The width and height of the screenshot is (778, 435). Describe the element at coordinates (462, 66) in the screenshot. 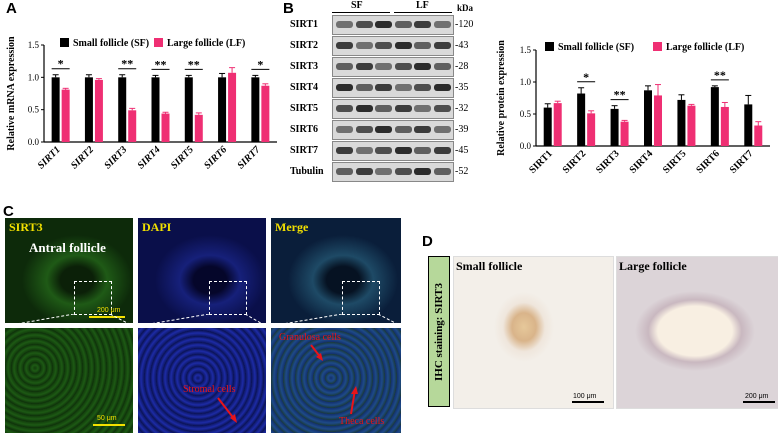

I see `wb-size-label: -28` at that location.